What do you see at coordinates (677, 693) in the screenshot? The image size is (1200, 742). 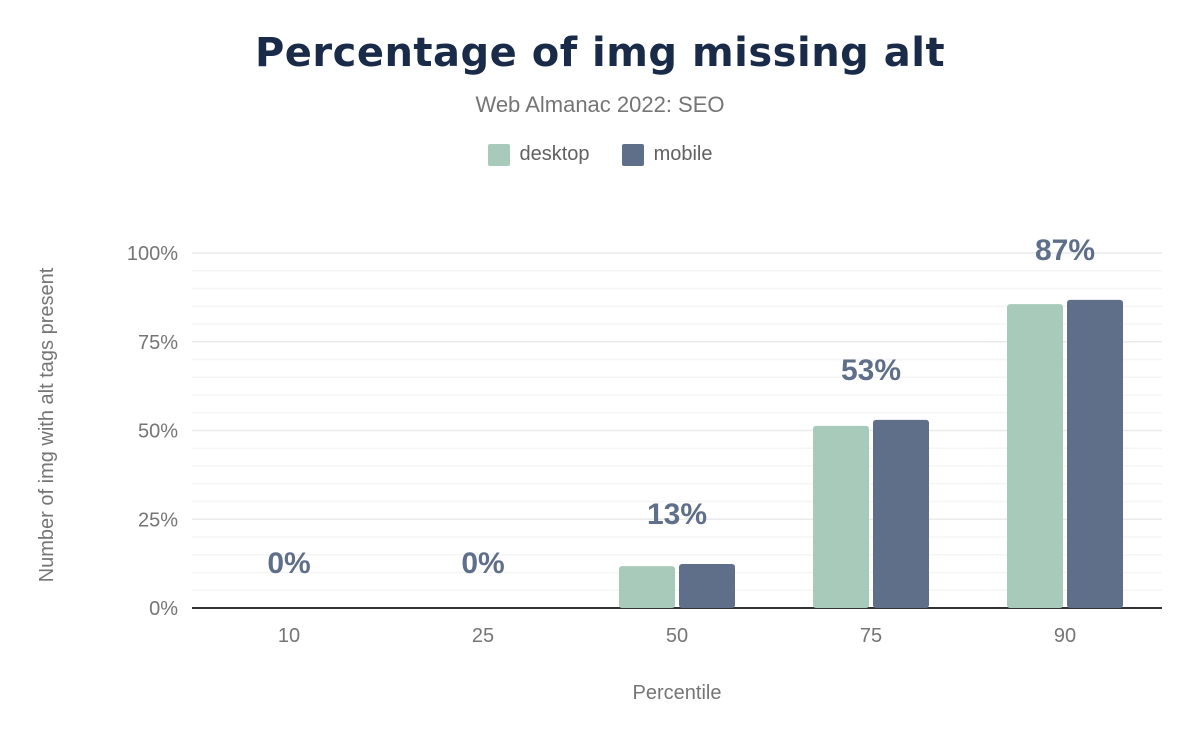 I see `x-axis-title: Percentile` at bounding box center [677, 693].